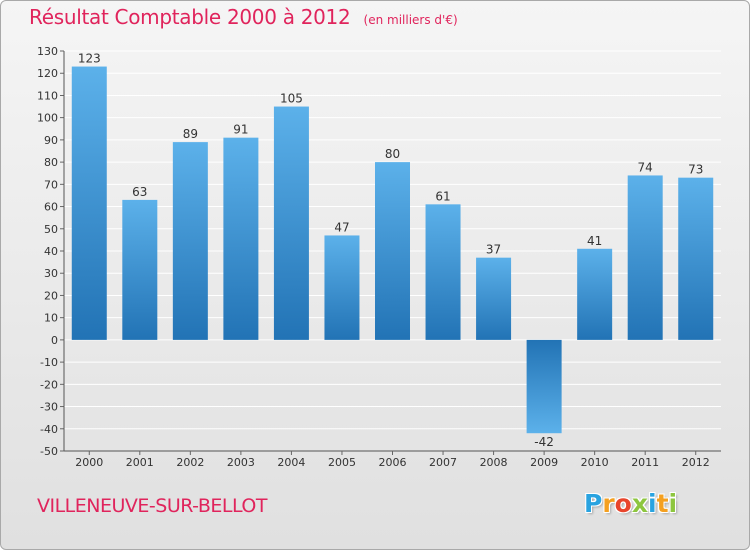  What do you see at coordinates (342, 462) in the screenshot?
I see `x-tick-label: 2005` at bounding box center [342, 462].